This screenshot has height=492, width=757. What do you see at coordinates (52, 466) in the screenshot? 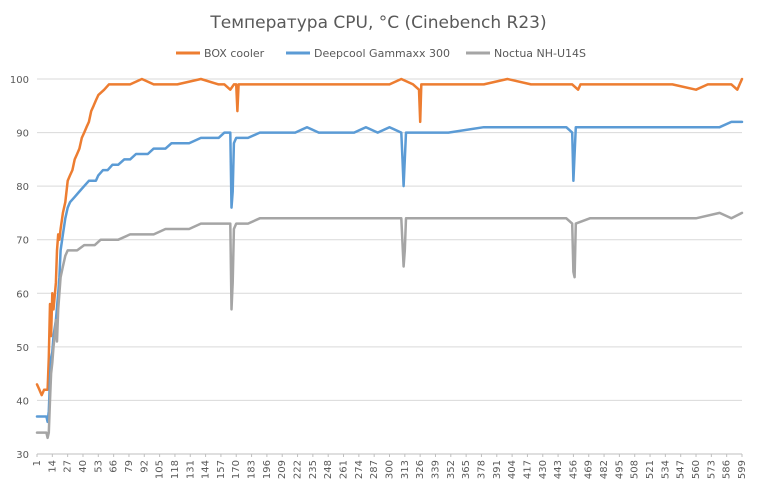
I see `x-tick-label: 14` at bounding box center [52, 466].